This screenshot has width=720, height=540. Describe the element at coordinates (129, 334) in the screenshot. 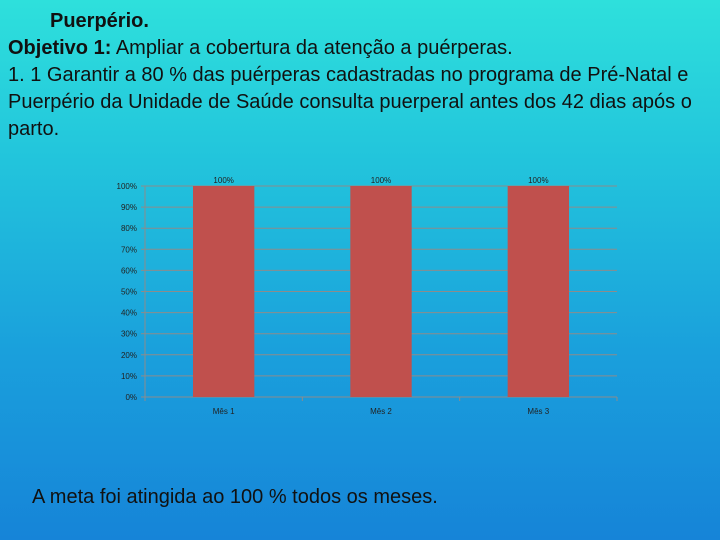

I see `y-tick-label: 30%` at that location.